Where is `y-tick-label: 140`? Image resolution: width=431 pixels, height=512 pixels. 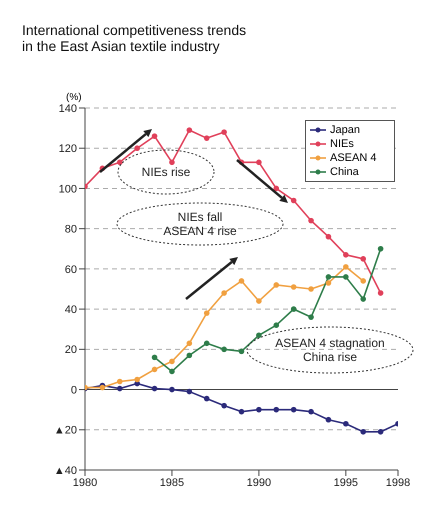 y-tick-label: 140 is located at coordinates (67, 108).